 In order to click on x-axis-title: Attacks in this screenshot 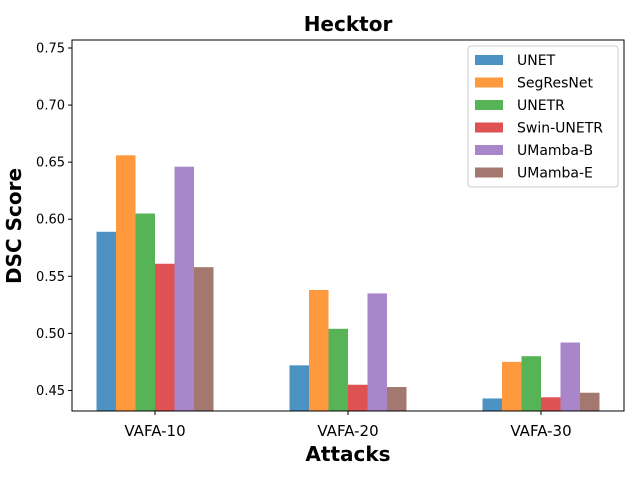, I will do `click(347, 454)`.